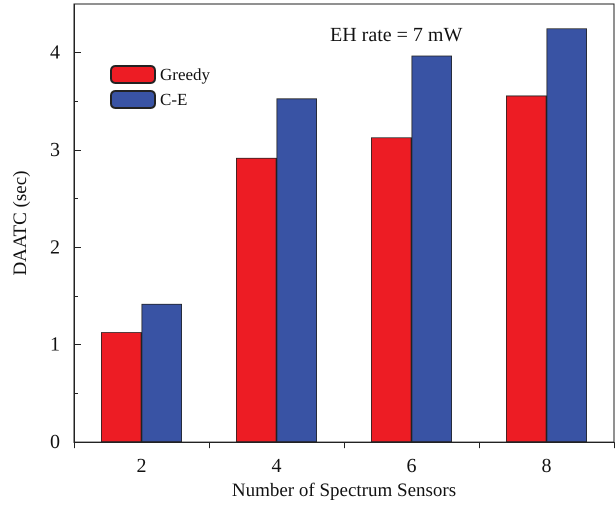 Image resolution: width=616 pixels, height=505 pixels. I want to click on x-tick-label: 6, so click(411, 466).